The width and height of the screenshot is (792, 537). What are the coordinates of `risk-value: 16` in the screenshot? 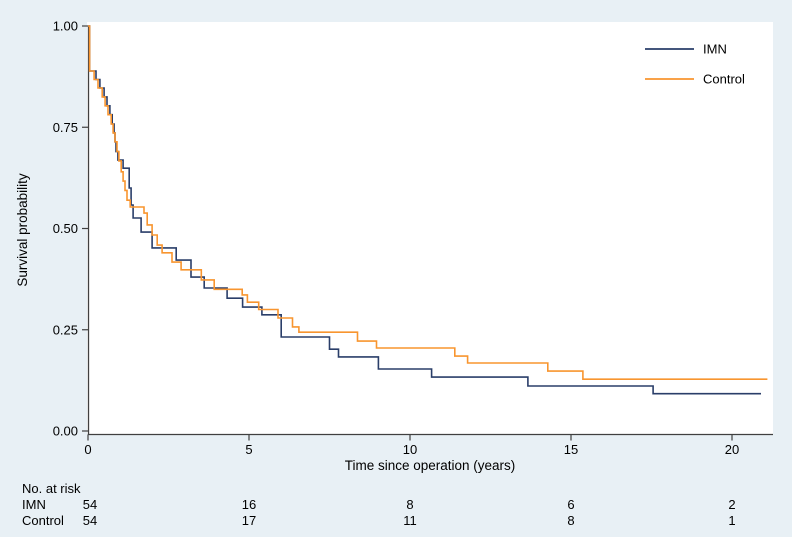 It's located at (249, 504).